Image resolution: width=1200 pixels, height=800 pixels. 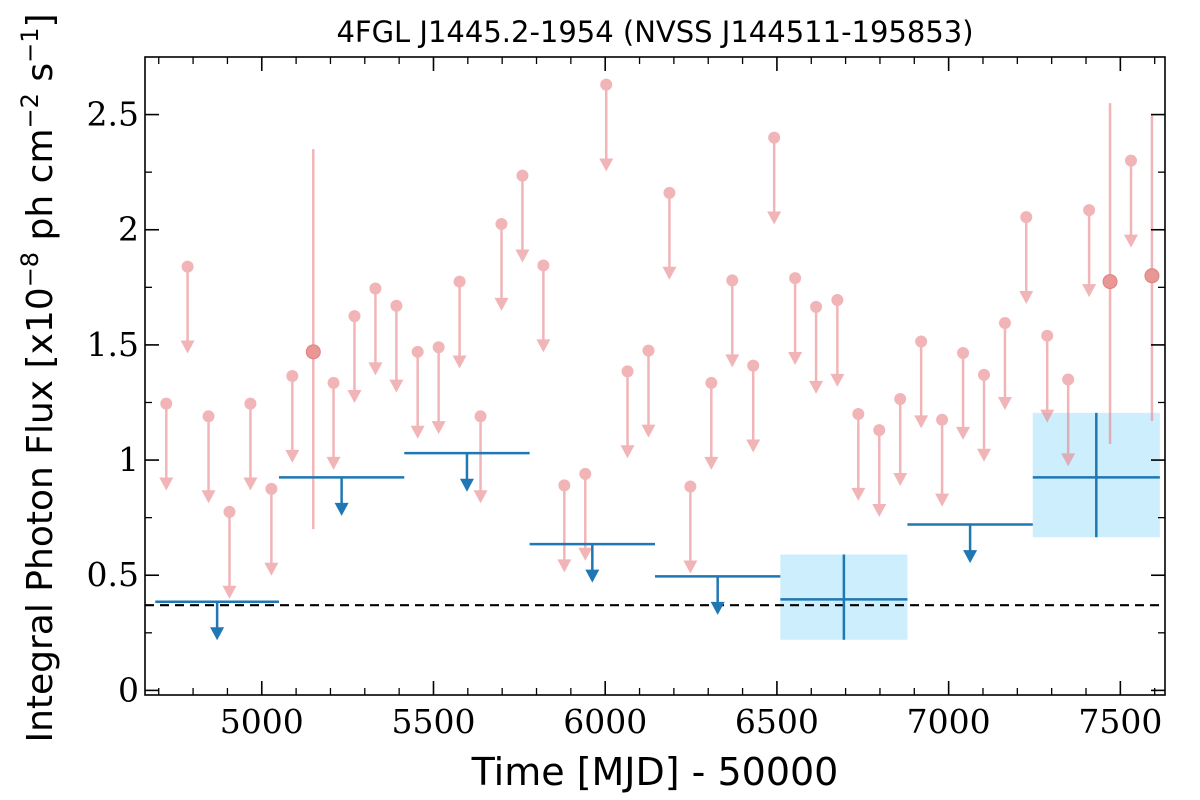 What do you see at coordinates (970, 543) in the screenshot?
I see `long-upper-limit` at bounding box center [970, 543].